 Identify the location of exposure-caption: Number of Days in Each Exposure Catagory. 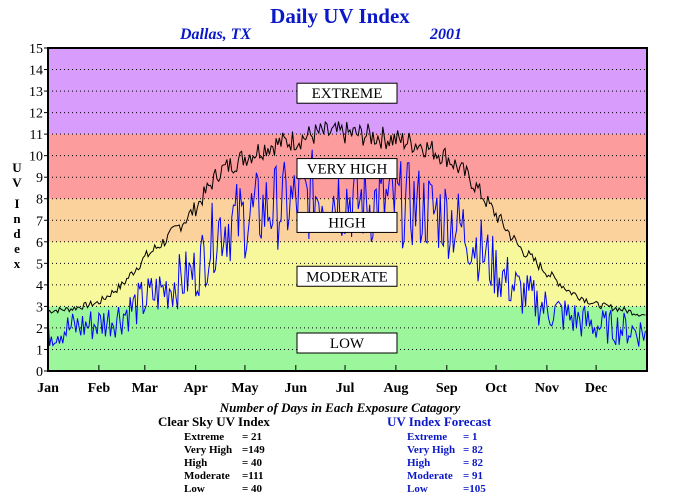
(340, 407).